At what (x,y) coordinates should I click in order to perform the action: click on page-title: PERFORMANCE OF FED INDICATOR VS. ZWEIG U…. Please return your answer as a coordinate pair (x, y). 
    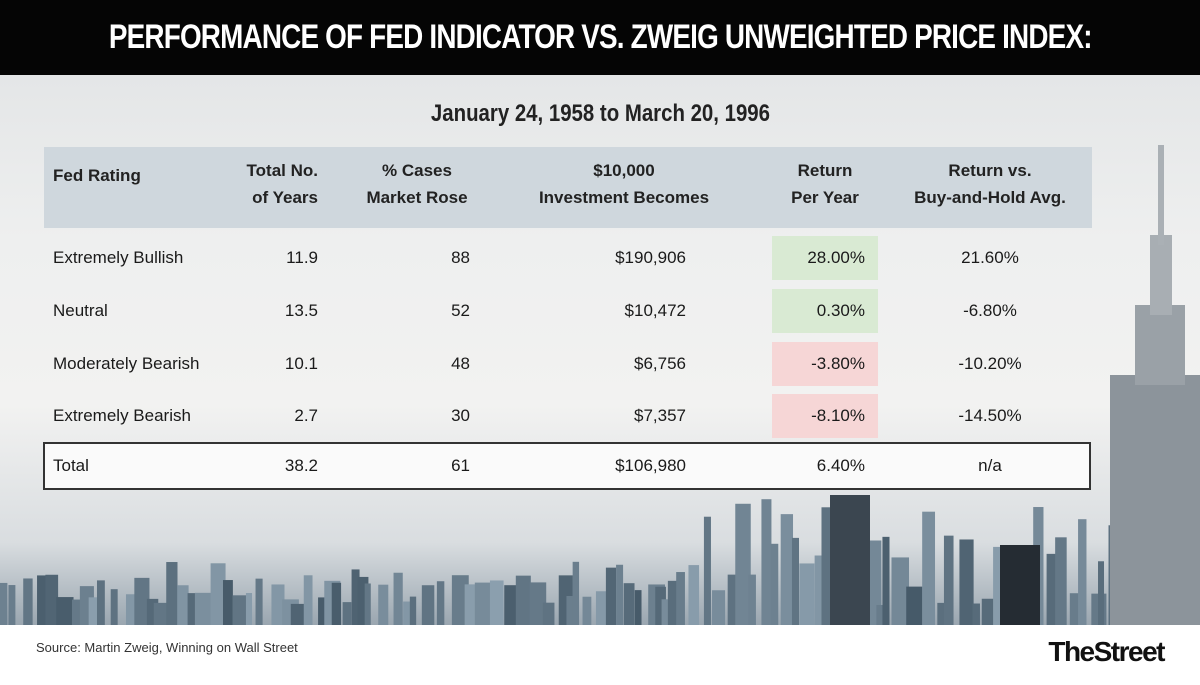
    Looking at the image, I should click on (600, 37).